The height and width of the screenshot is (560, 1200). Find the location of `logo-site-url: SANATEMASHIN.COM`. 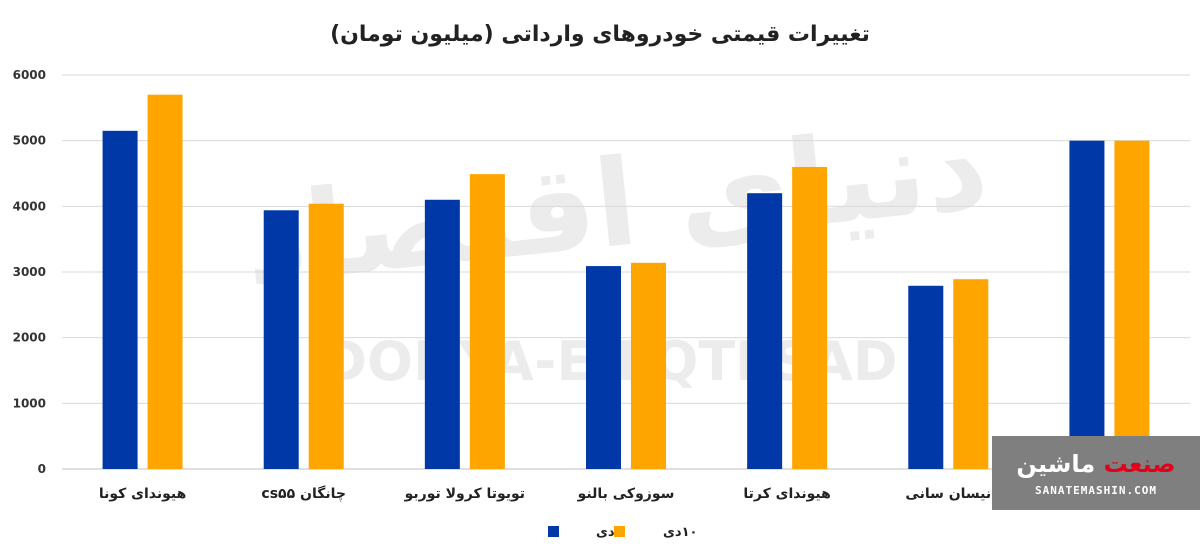

logo-site-url: SANATEMASHIN.COM is located at coordinates (1096, 490).